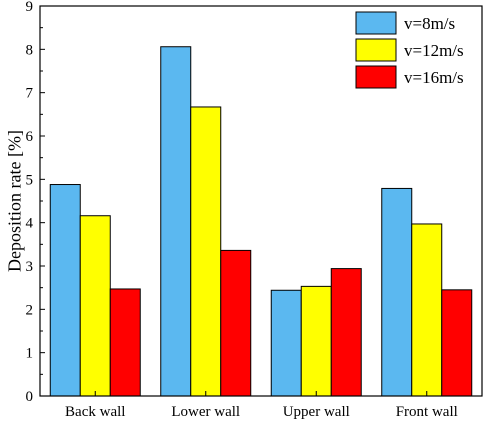 The width and height of the screenshot is (484, 423). Describe the element at coordinates (30, 397) in the screenshot. I see `y-tick-label: 0` at that location.